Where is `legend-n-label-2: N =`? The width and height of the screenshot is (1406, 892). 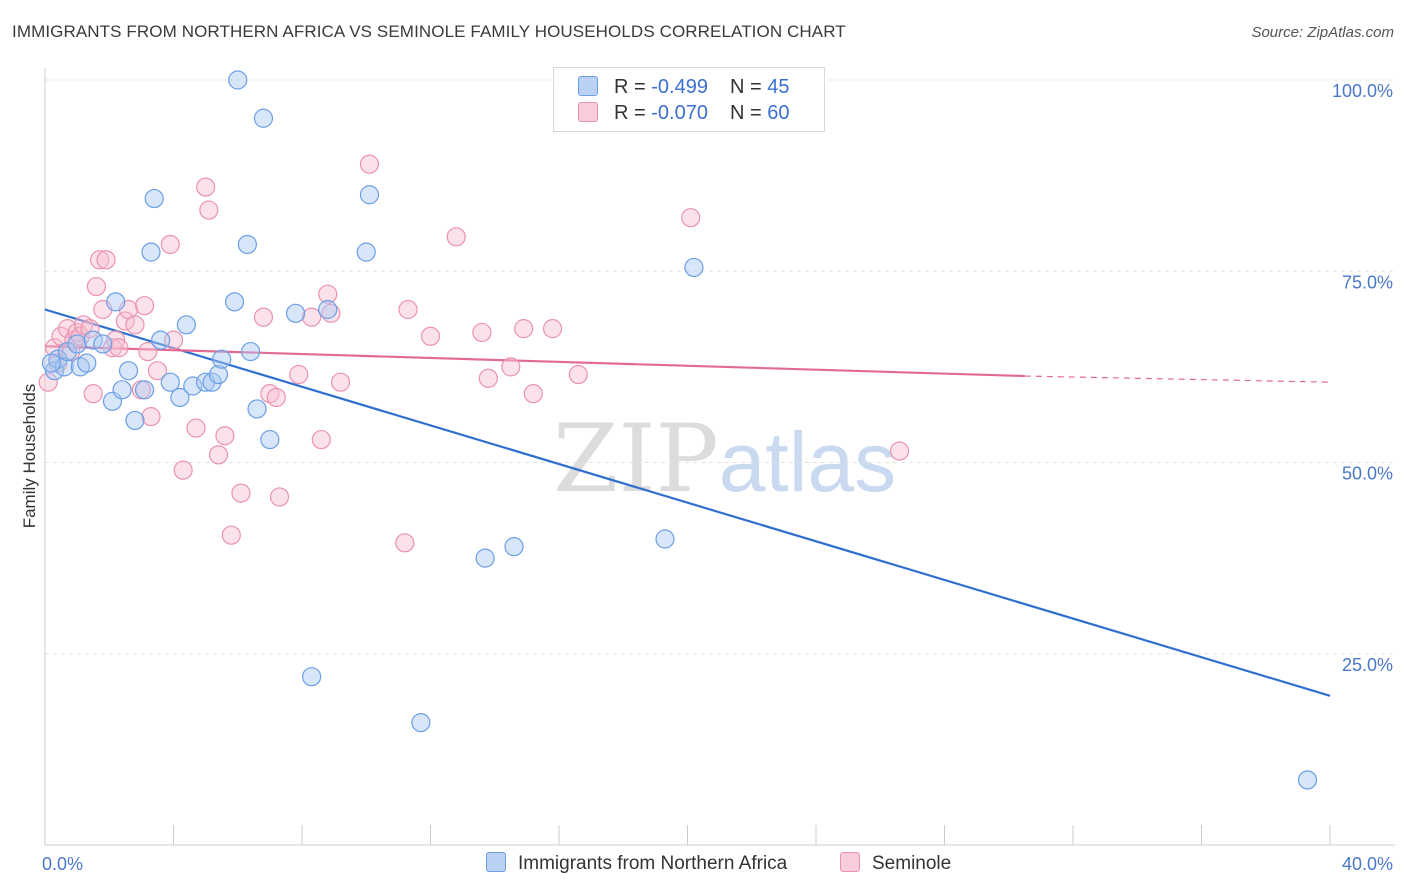 legend-n-label-2: N = is located at coordinates (748, 113).